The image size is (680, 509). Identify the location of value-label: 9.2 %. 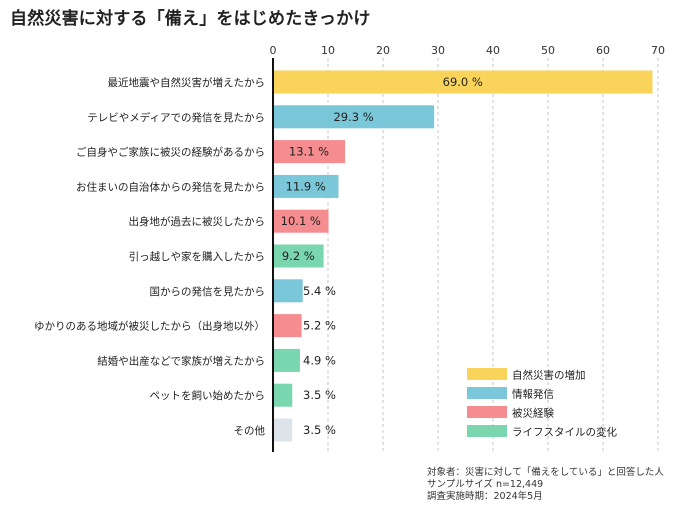
(298, 256).